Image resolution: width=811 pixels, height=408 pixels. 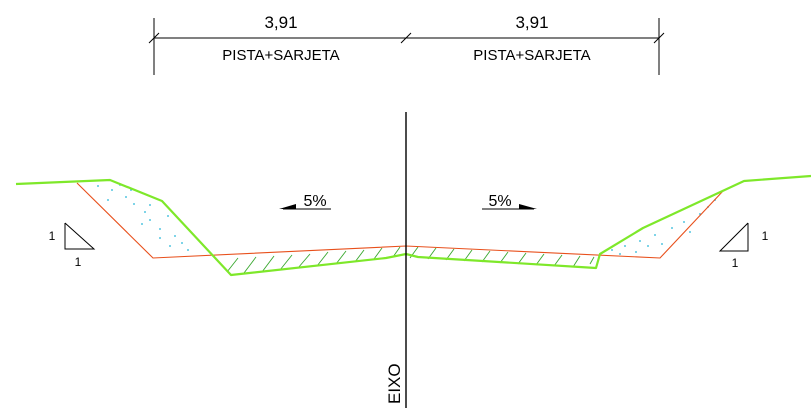 I want to click on dimension-value-right: 3,91, so click(x=531, y=22).